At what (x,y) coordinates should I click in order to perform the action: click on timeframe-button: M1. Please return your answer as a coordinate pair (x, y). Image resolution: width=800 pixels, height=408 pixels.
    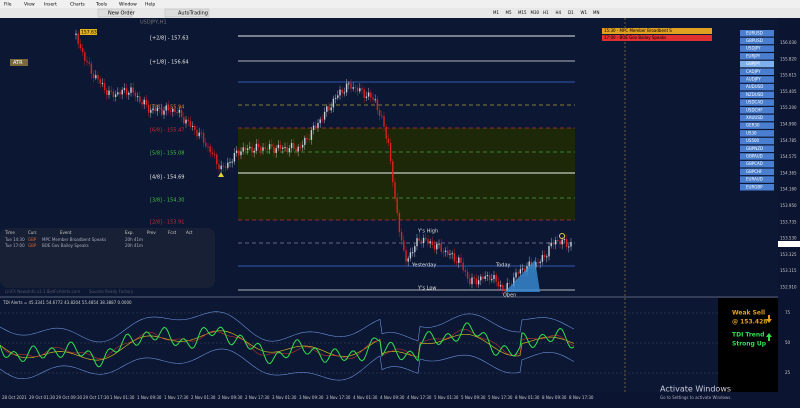
    Looking at the image, I should click on (496, 12).